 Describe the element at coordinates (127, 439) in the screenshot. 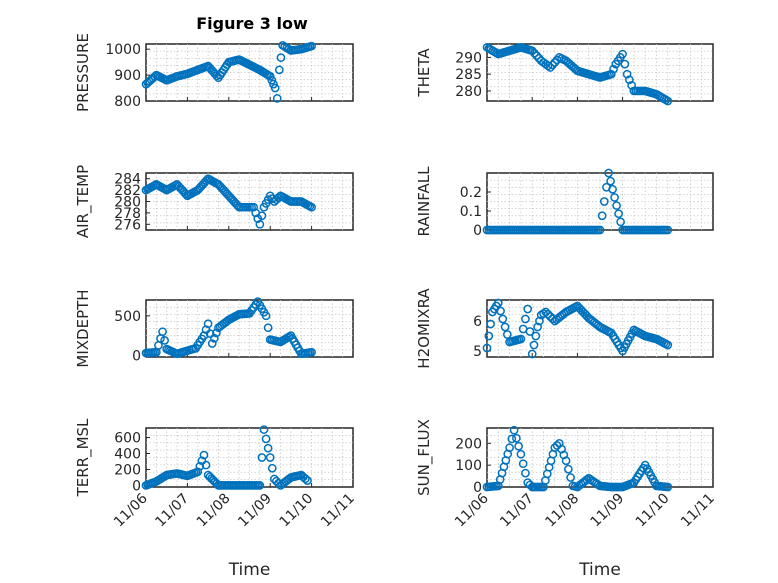

I see `y-tick-label: 600` at that location.